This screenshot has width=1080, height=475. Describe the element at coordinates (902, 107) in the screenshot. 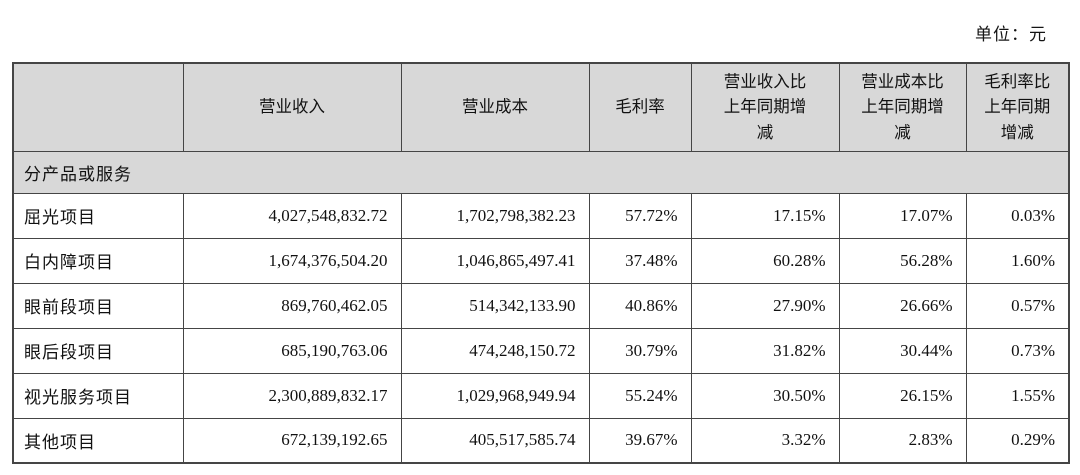

I see `col-header-cost-yoy: 营业成本比 上年同期增 减` at that location.